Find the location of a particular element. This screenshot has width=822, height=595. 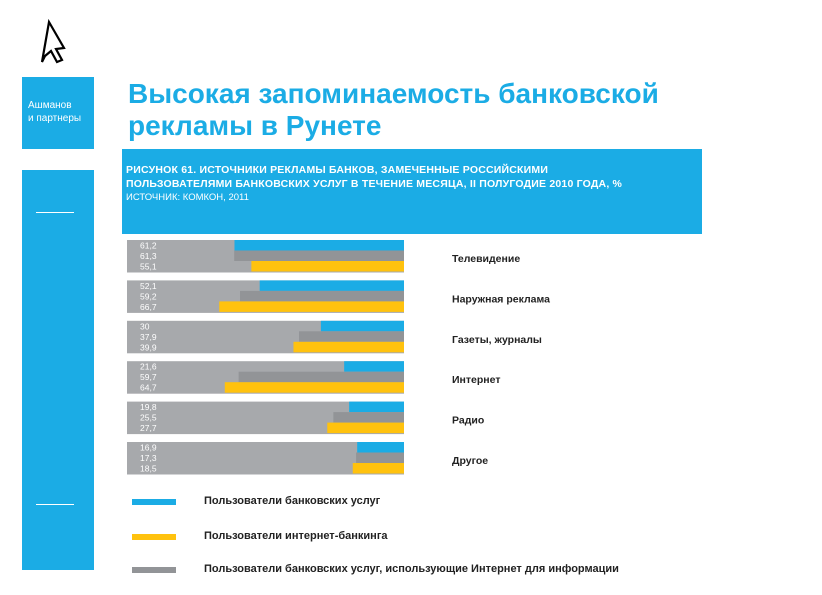

chart-source: ИСТОЧНИК: КОМКОН, 2011 is located at coordinates (187, 197).